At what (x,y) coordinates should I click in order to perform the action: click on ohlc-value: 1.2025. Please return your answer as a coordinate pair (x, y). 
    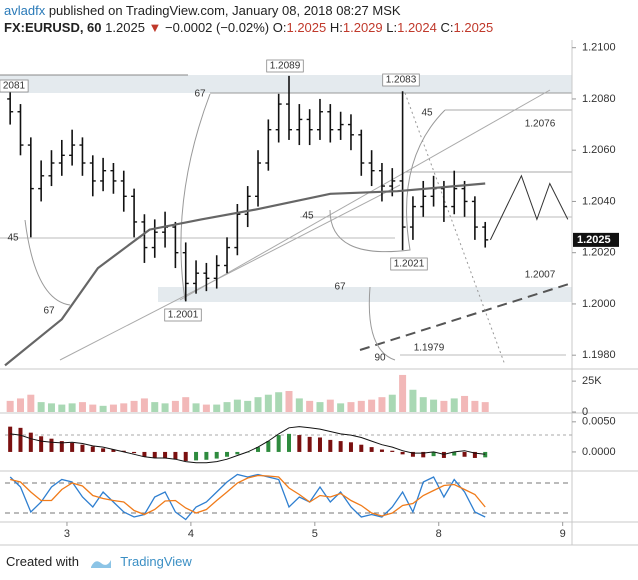
    Looking at the image, I should click on (473, 27).